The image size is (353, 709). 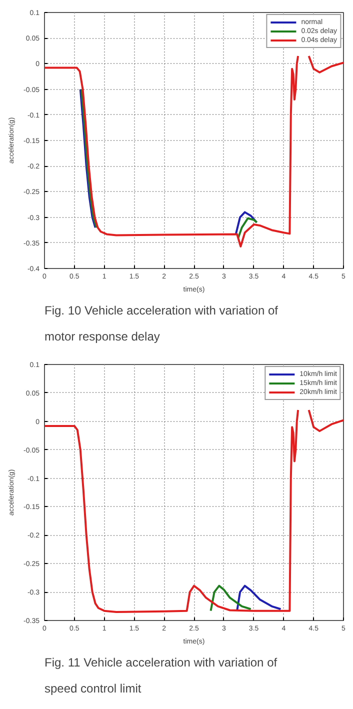 What do you see at coordinates (102, 337) in the screenshot?
I see `text: motor response delay` at bounding box center [102, 337].